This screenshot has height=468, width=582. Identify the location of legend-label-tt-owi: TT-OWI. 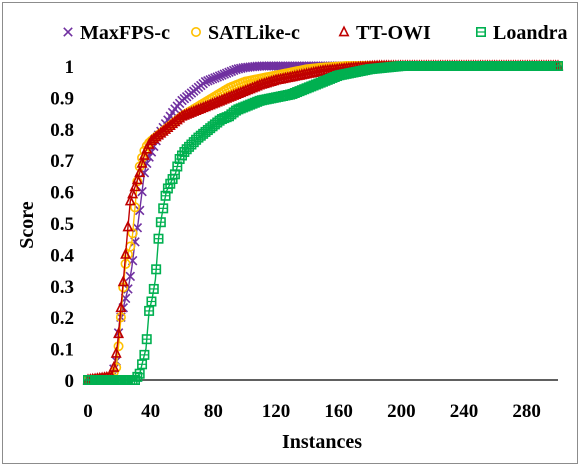
(393, 33).